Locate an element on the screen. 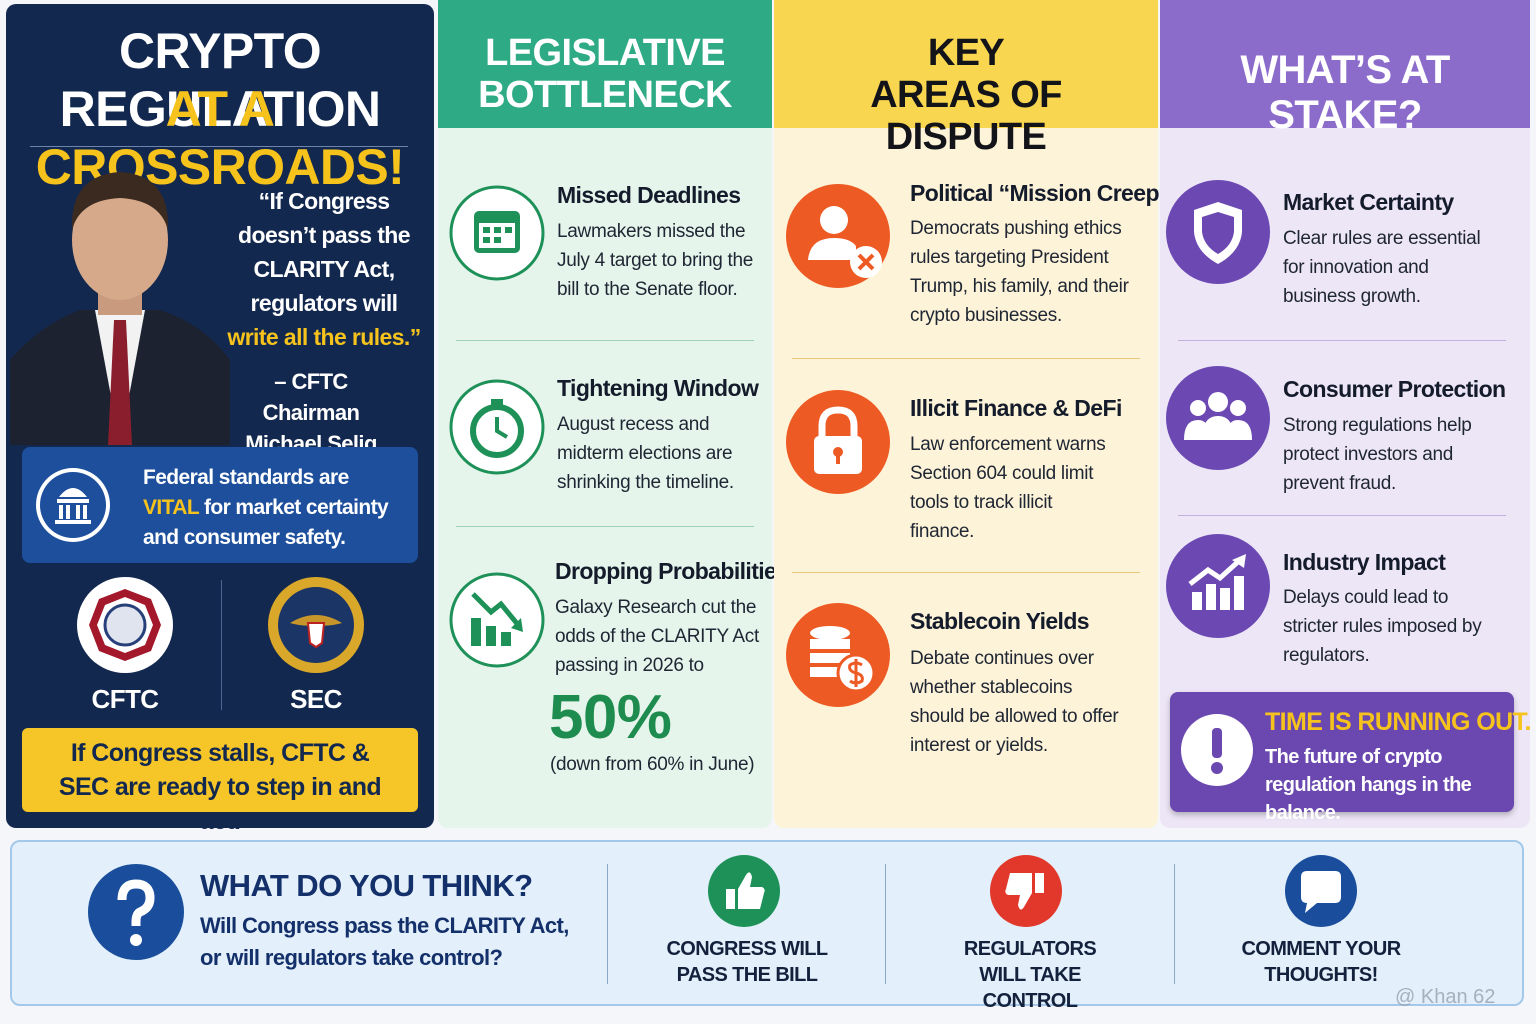 This screenshot has width=1536, height=1024. shield-icon is located at coordinates (1218, 232).